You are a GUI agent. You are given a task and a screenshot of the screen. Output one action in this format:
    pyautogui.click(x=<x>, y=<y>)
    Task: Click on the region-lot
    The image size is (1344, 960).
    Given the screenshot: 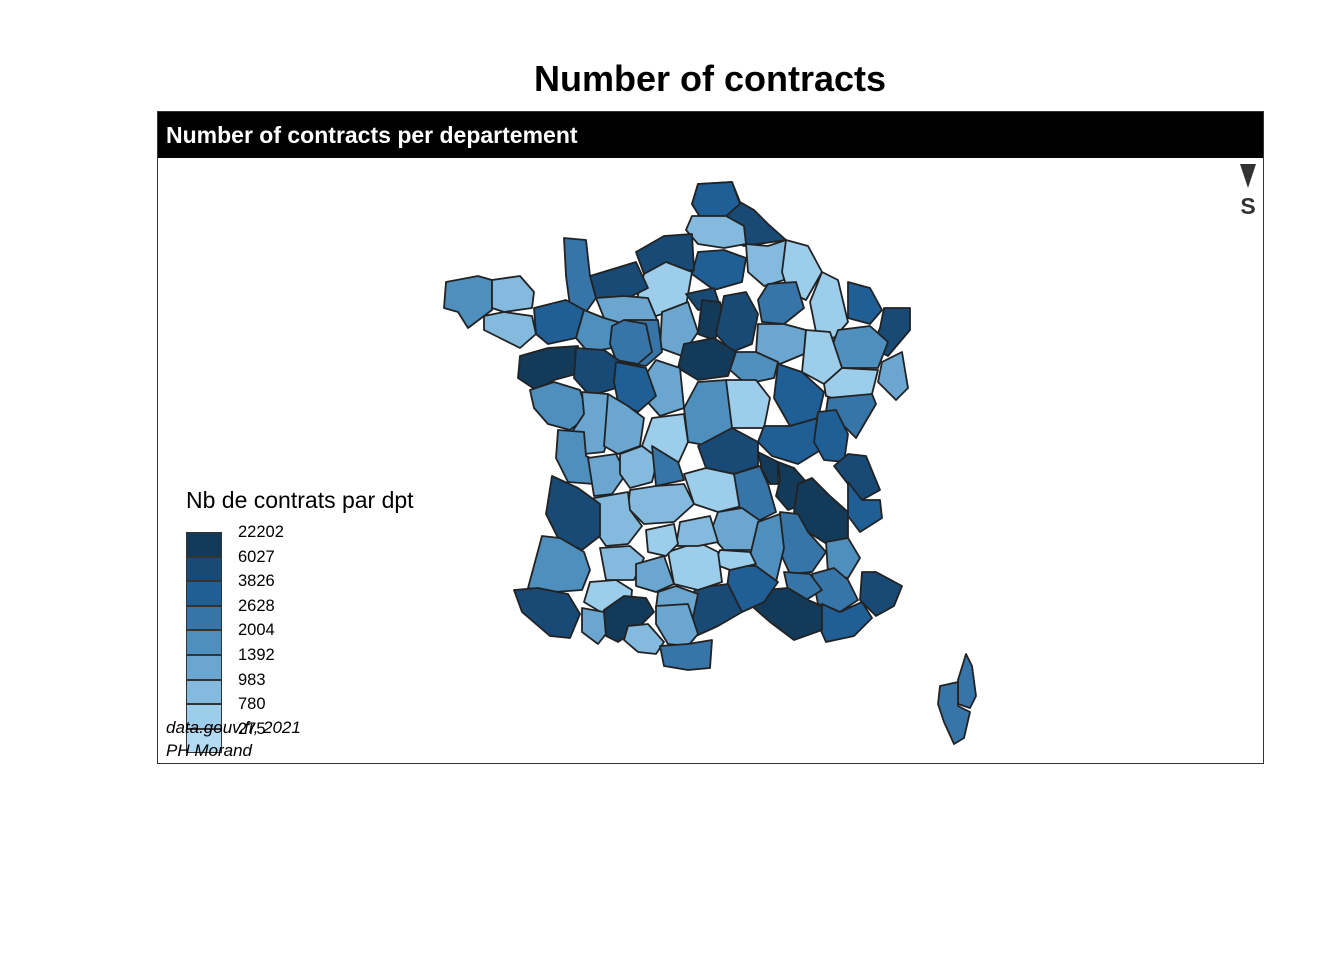 What is the action you would take?
    pyautogui.click(x=662, y=540)
    